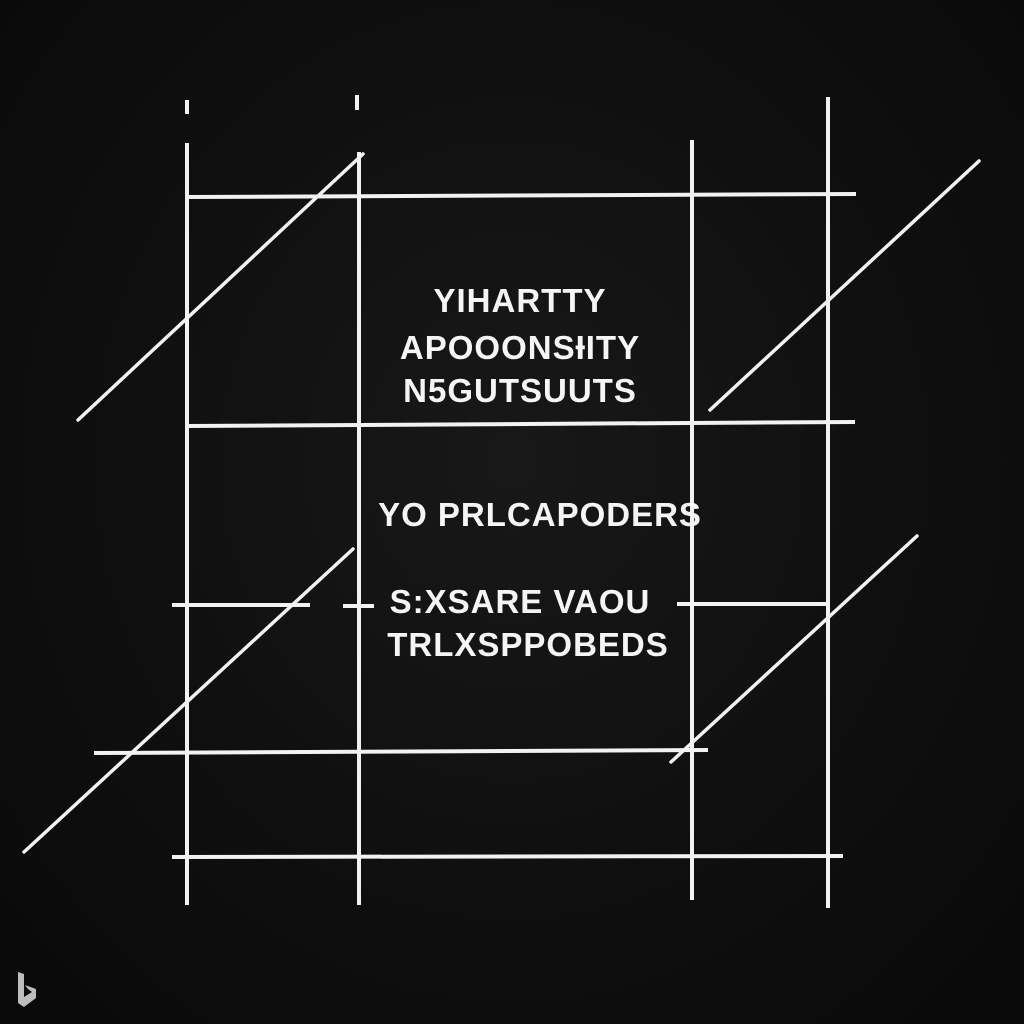 This screenshot has width=1024, height=1024. I want to click on diagram-label: APOOONSƗITY, so click(520, 347).